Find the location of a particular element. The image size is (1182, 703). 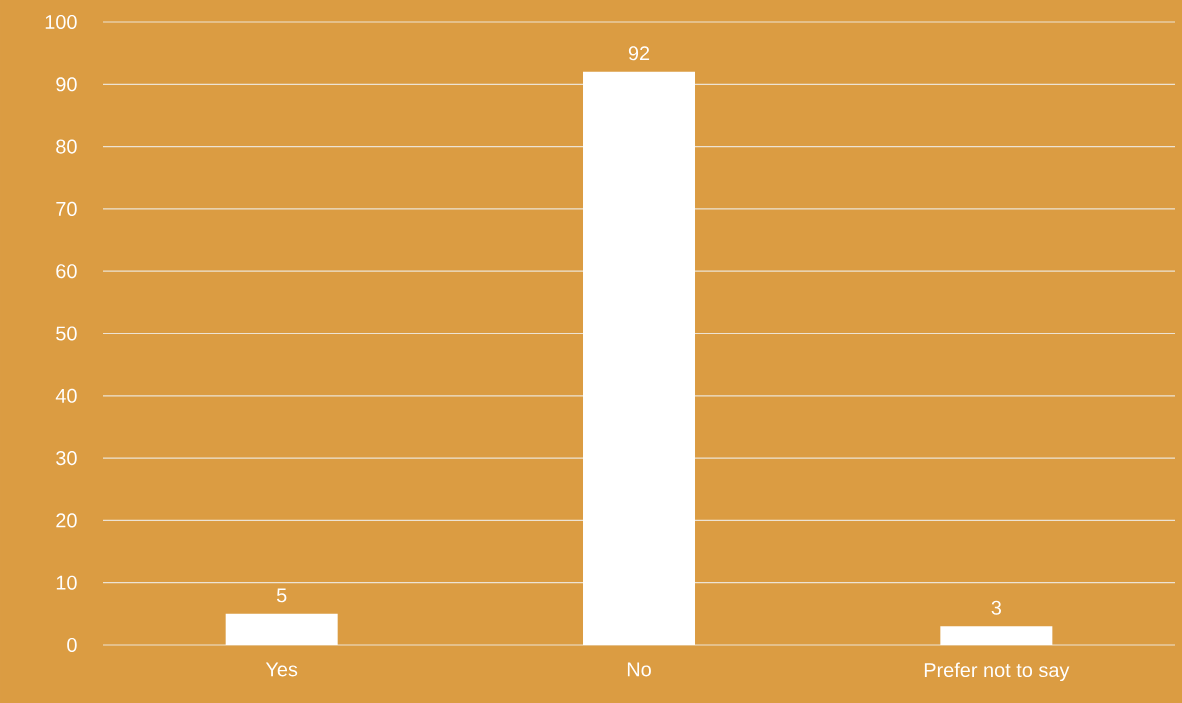

y-tick-label: 100 is located at coordinates (61, 22).